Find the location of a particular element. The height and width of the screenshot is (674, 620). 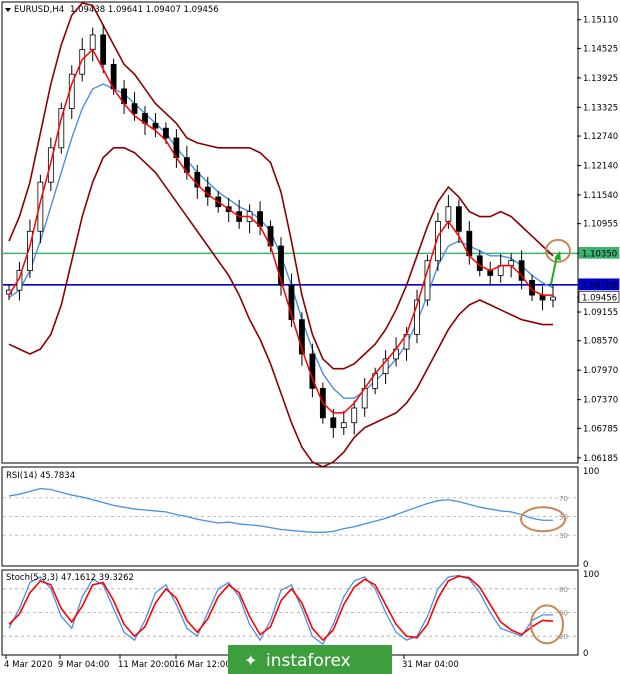

price-tick-label: 1.13325 is located at coordinates (600, 108).